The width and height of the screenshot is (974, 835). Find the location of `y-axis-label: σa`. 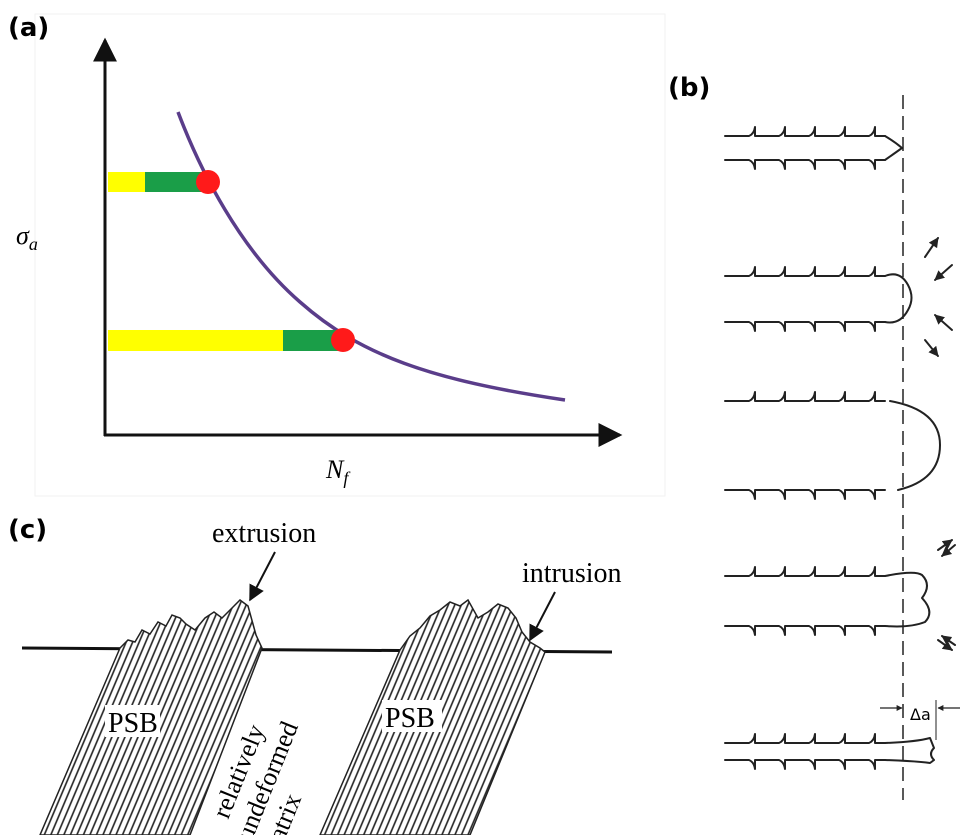

y-axis-label: σa is located at coordinates (27, 237).